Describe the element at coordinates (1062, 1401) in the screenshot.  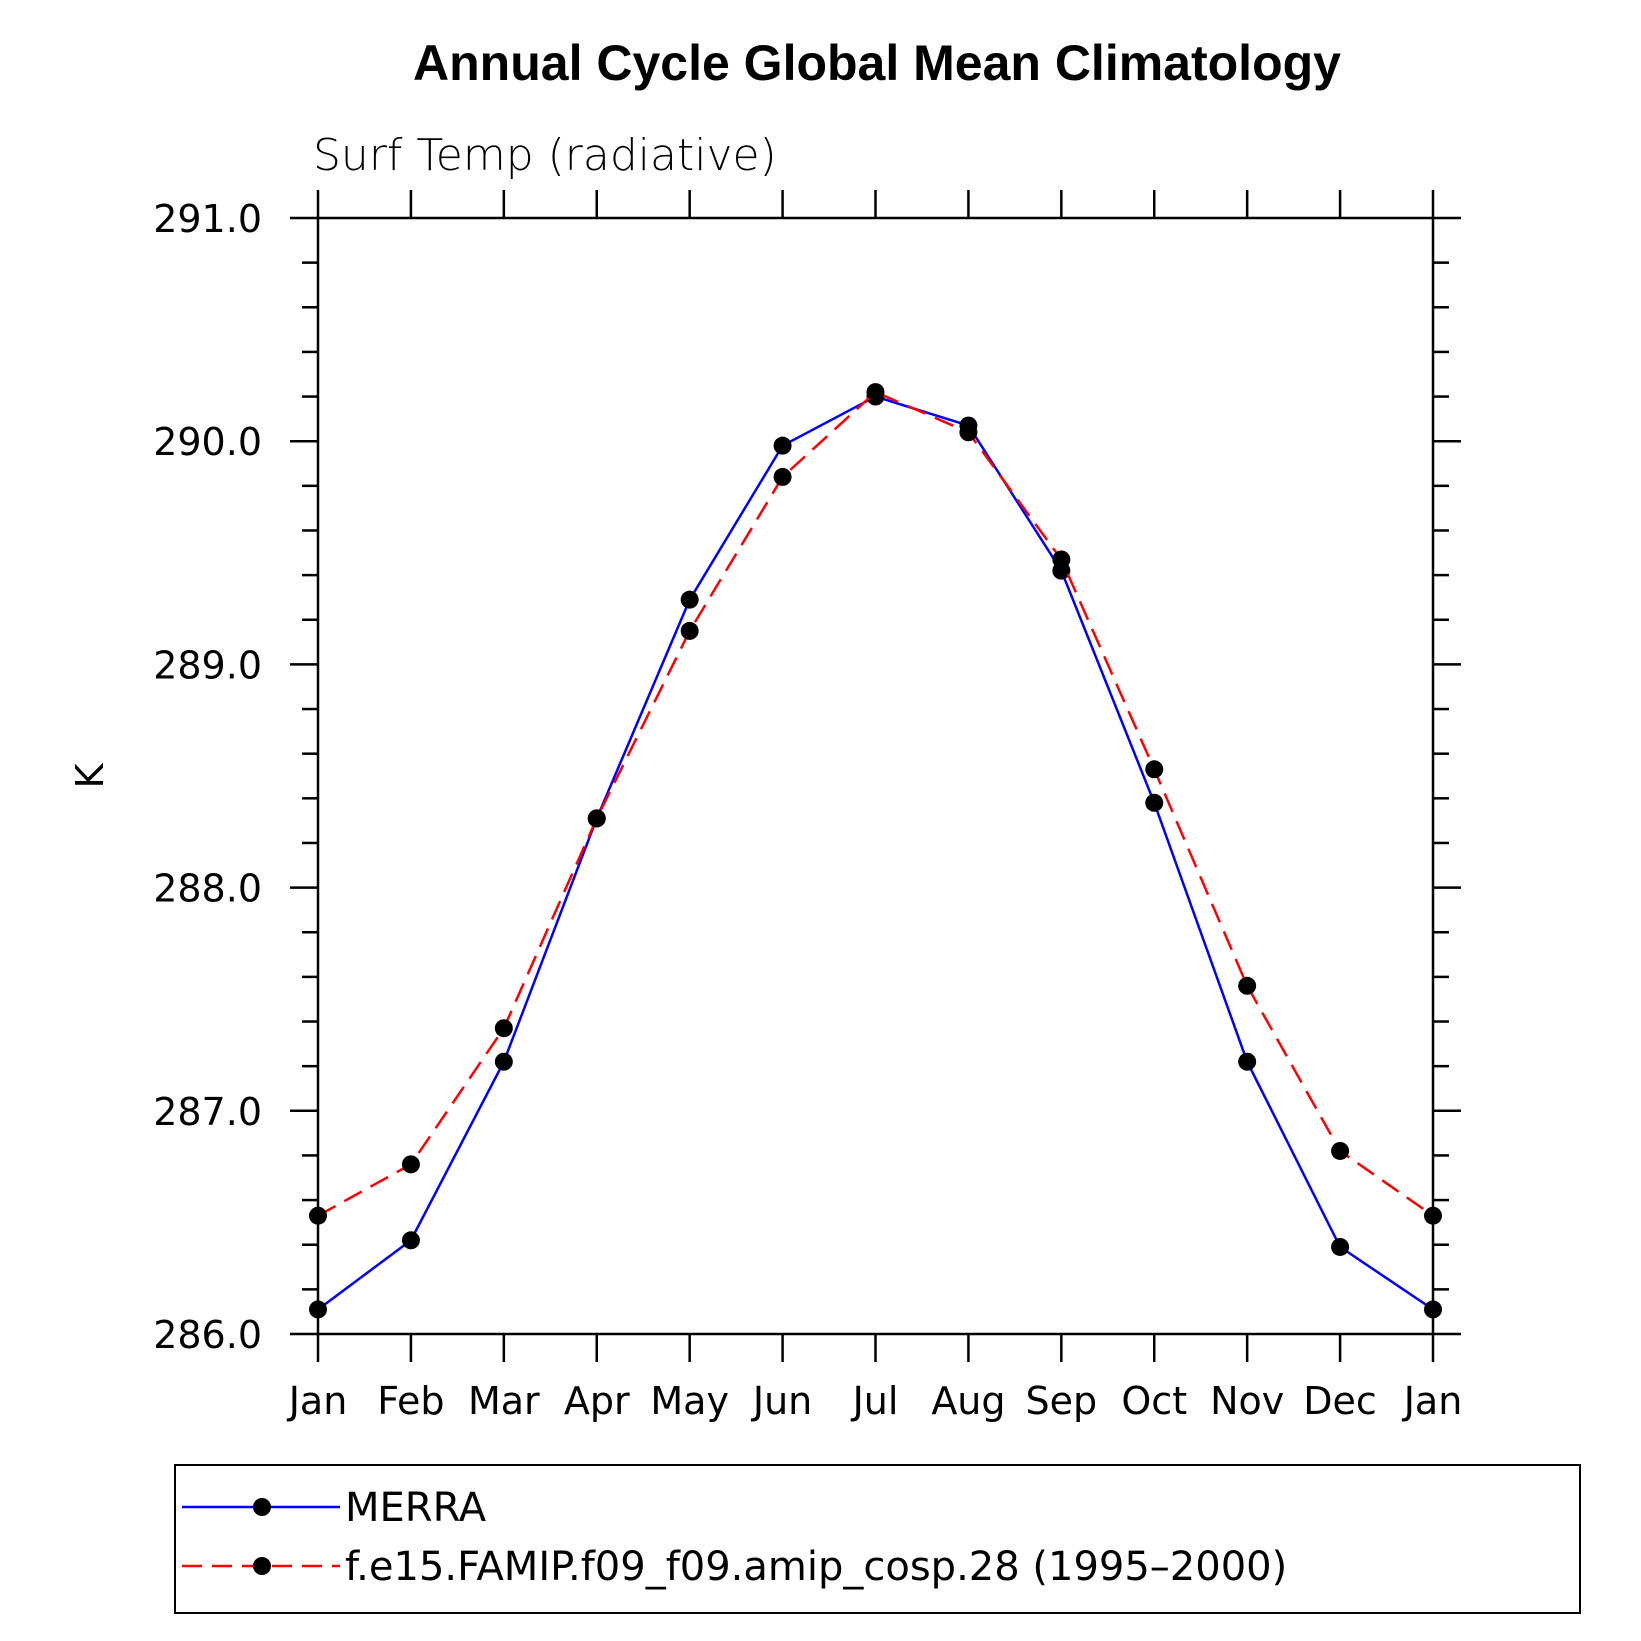
I see `x-tick-label: Sep` at that location.